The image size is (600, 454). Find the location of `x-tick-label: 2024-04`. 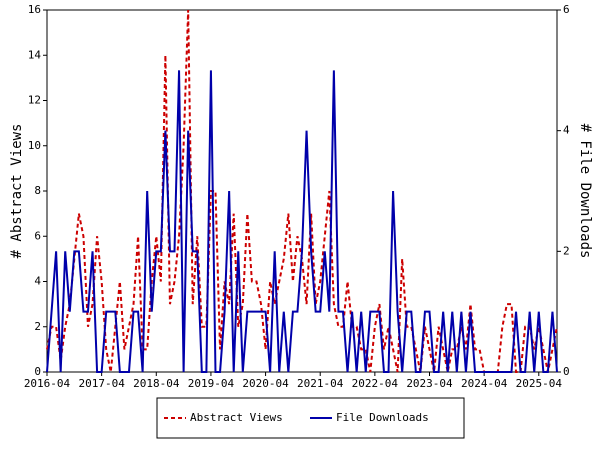

x-tick-label: 2024-04 is located at coordinates (484, 383).